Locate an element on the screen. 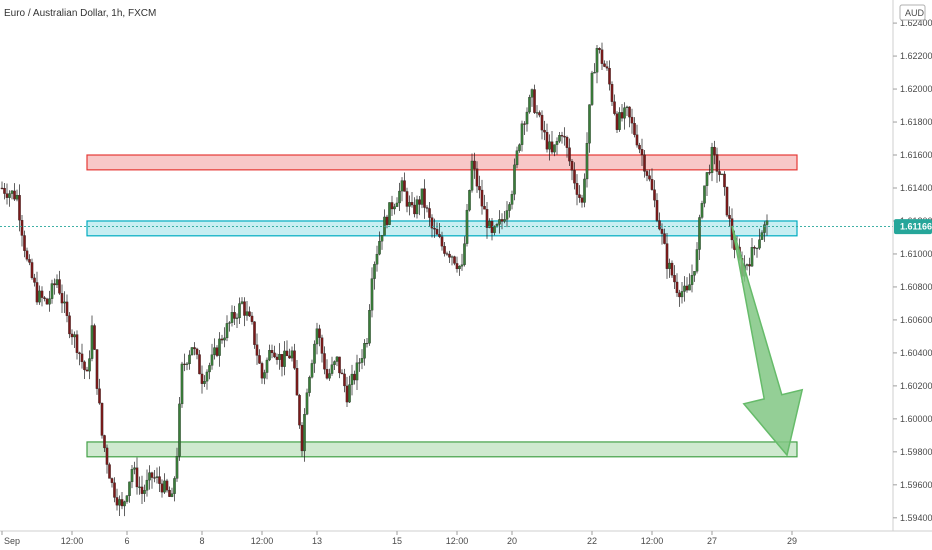 This screenshot has height=550, width=932. current-price-label: 1.61166 is located at coordinates (916, 227).